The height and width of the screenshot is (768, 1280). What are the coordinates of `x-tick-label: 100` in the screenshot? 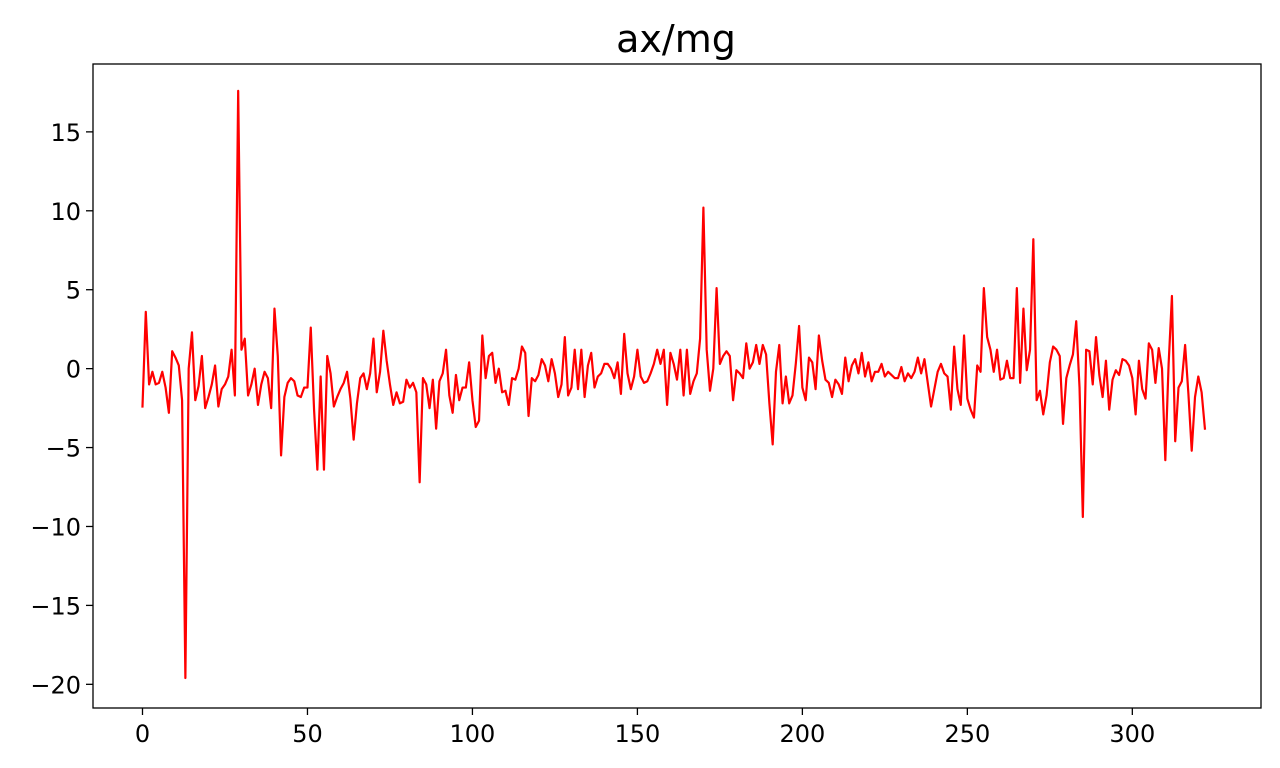 It's located at (473, 734).